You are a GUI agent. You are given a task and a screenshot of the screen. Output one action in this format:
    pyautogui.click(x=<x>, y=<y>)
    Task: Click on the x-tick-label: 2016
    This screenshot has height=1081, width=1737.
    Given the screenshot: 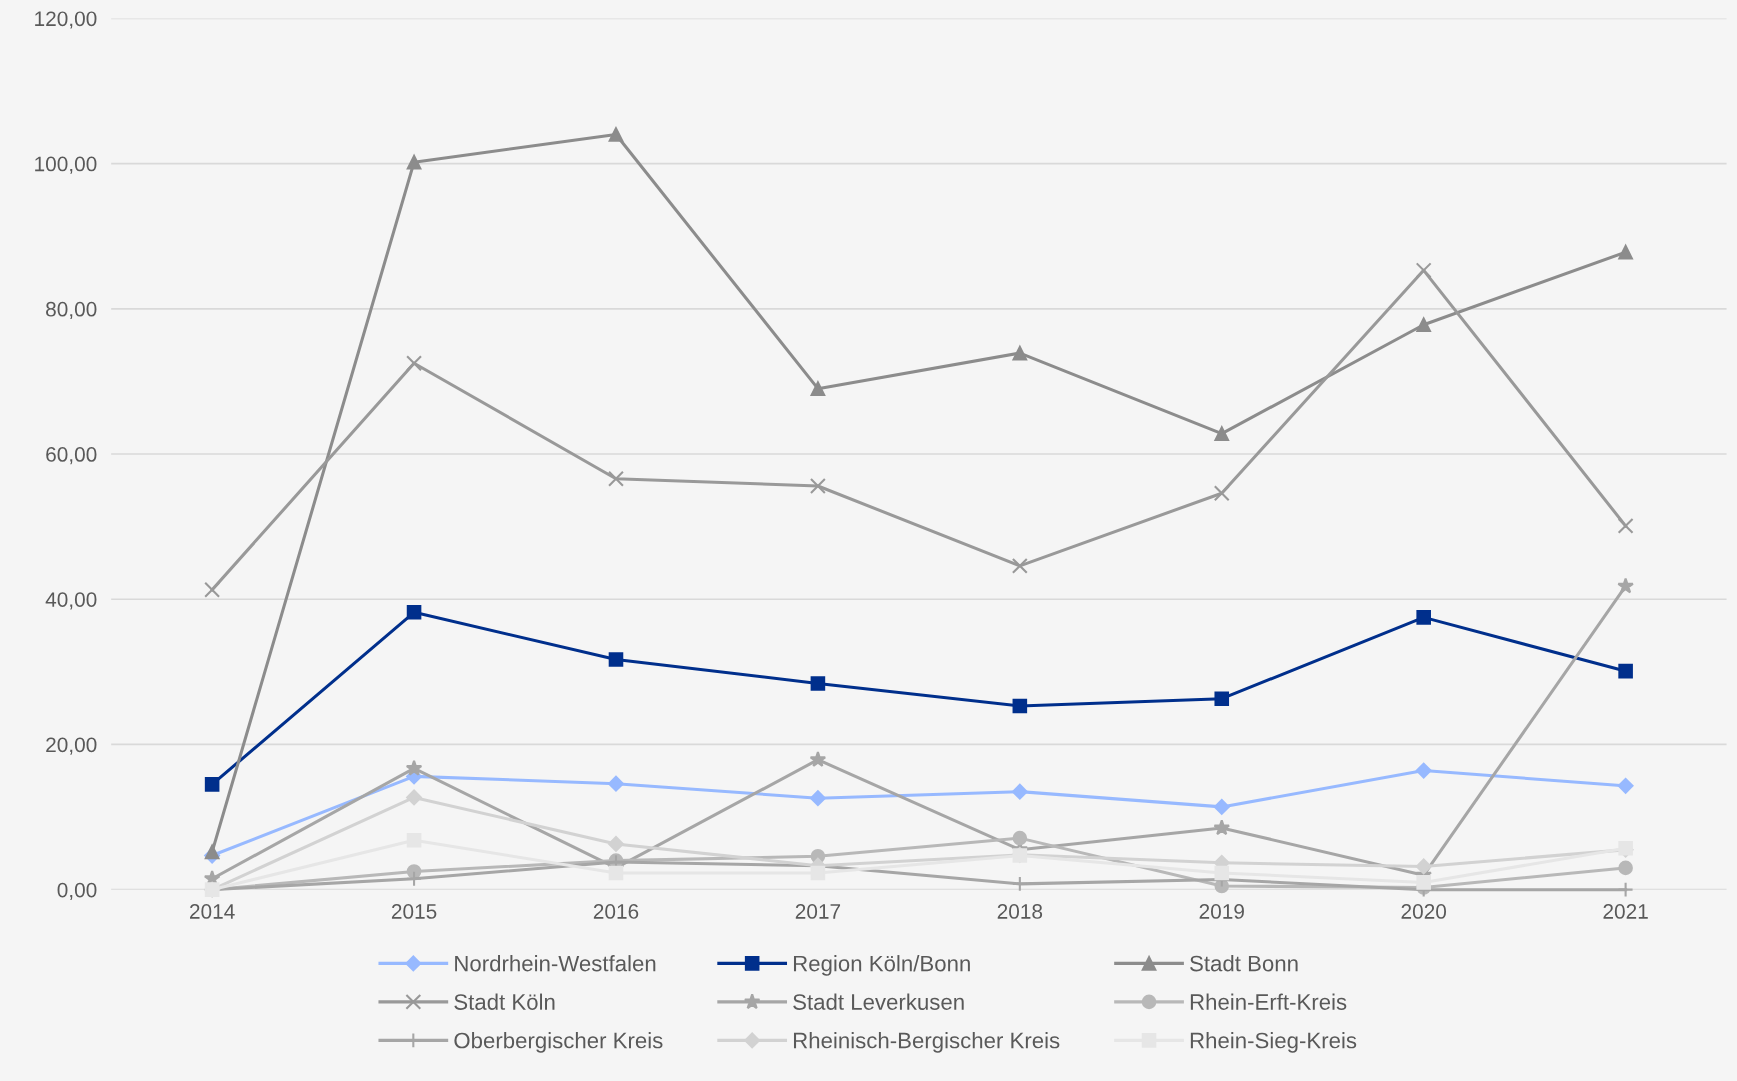 What is the action you would take?
    pyautogui.click(x=616, y=911)
    